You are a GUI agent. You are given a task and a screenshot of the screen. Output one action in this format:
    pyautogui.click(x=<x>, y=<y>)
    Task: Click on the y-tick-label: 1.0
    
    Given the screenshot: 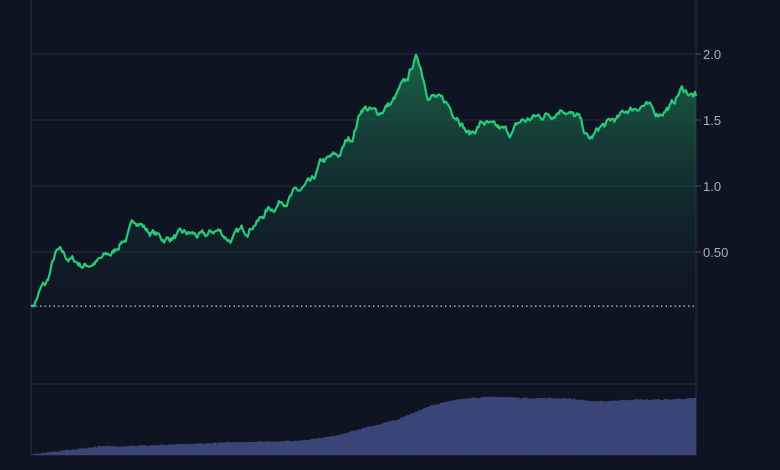 What is the action you would take?
    pyautogui.click(x=712, y=186)
    